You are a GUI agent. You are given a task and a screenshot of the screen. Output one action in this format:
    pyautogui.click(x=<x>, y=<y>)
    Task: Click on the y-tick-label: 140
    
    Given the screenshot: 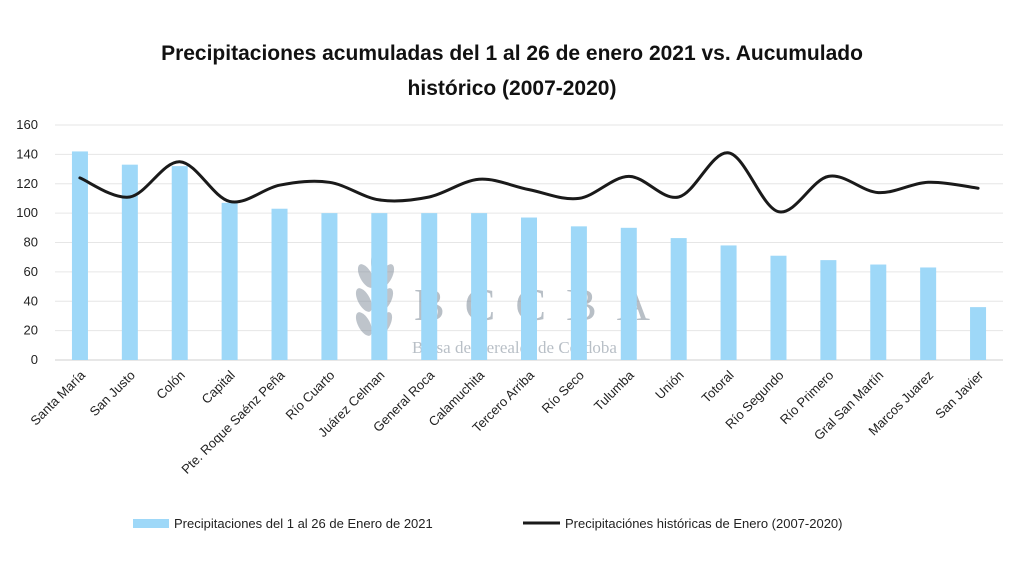 What is the action you would take?
    pyautogui.click(x=27, y=153)
    